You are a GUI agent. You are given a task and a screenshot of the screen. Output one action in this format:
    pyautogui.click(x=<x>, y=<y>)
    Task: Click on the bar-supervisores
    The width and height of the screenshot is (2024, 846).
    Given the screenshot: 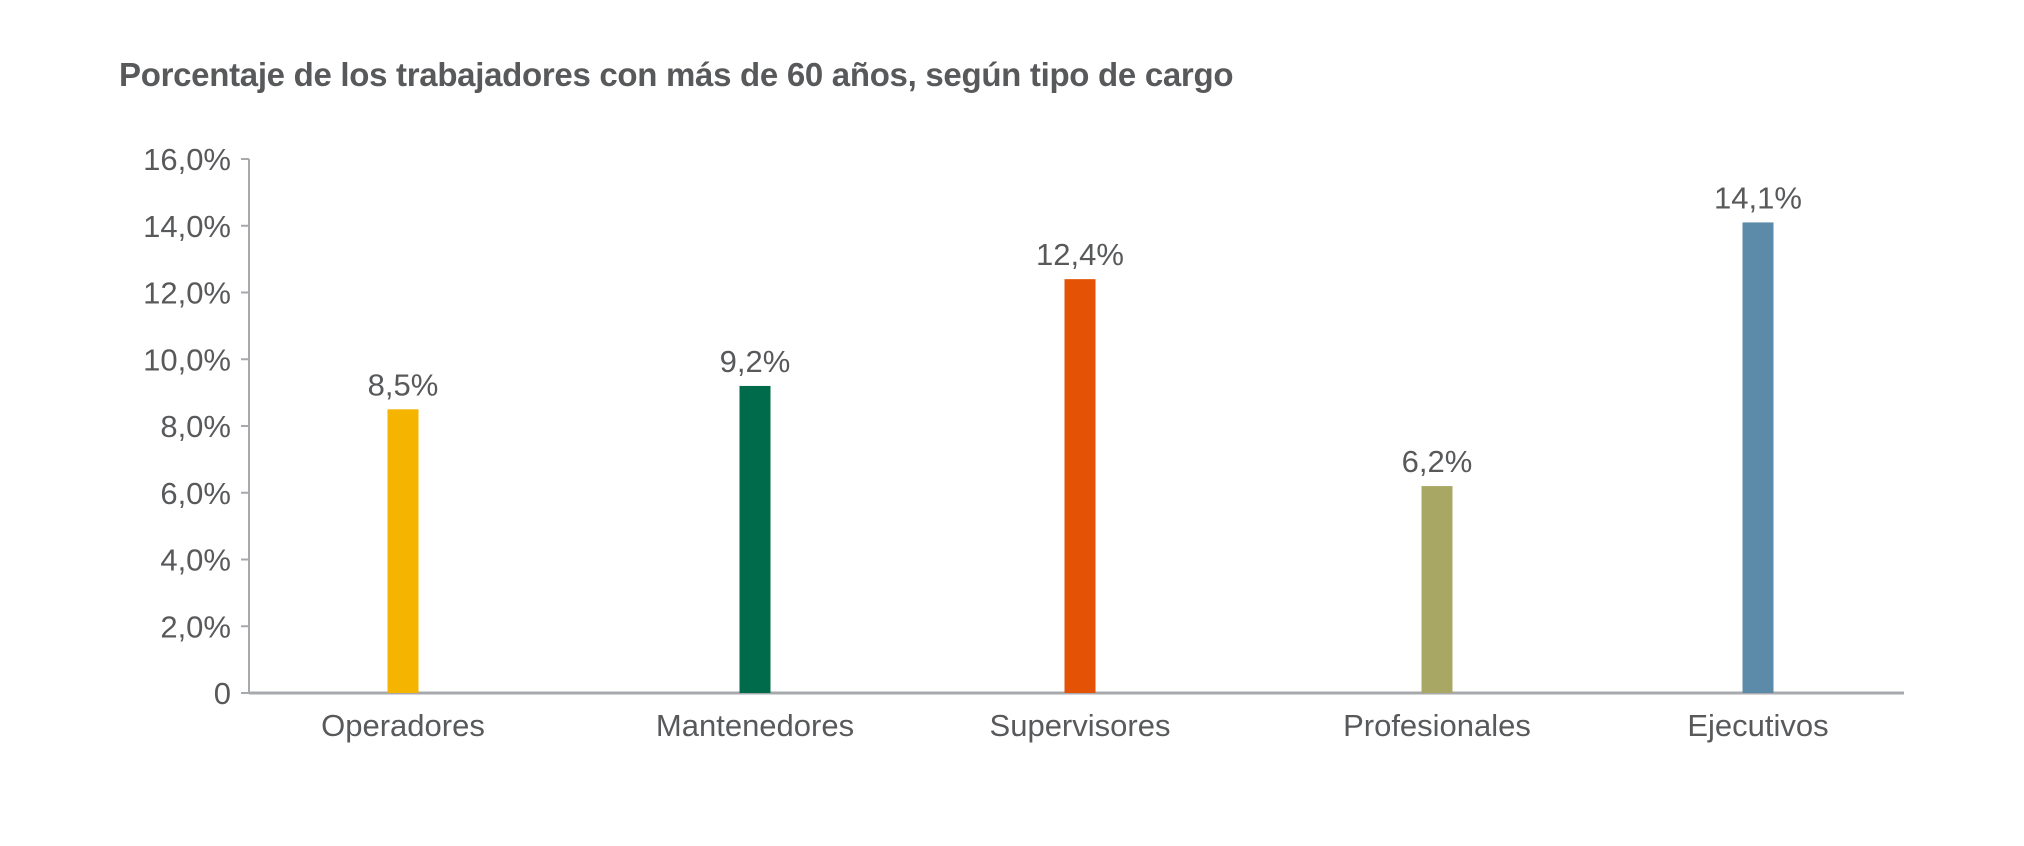 What is the action you would take?
    pyautogui.click(x=1080, y=486)
    